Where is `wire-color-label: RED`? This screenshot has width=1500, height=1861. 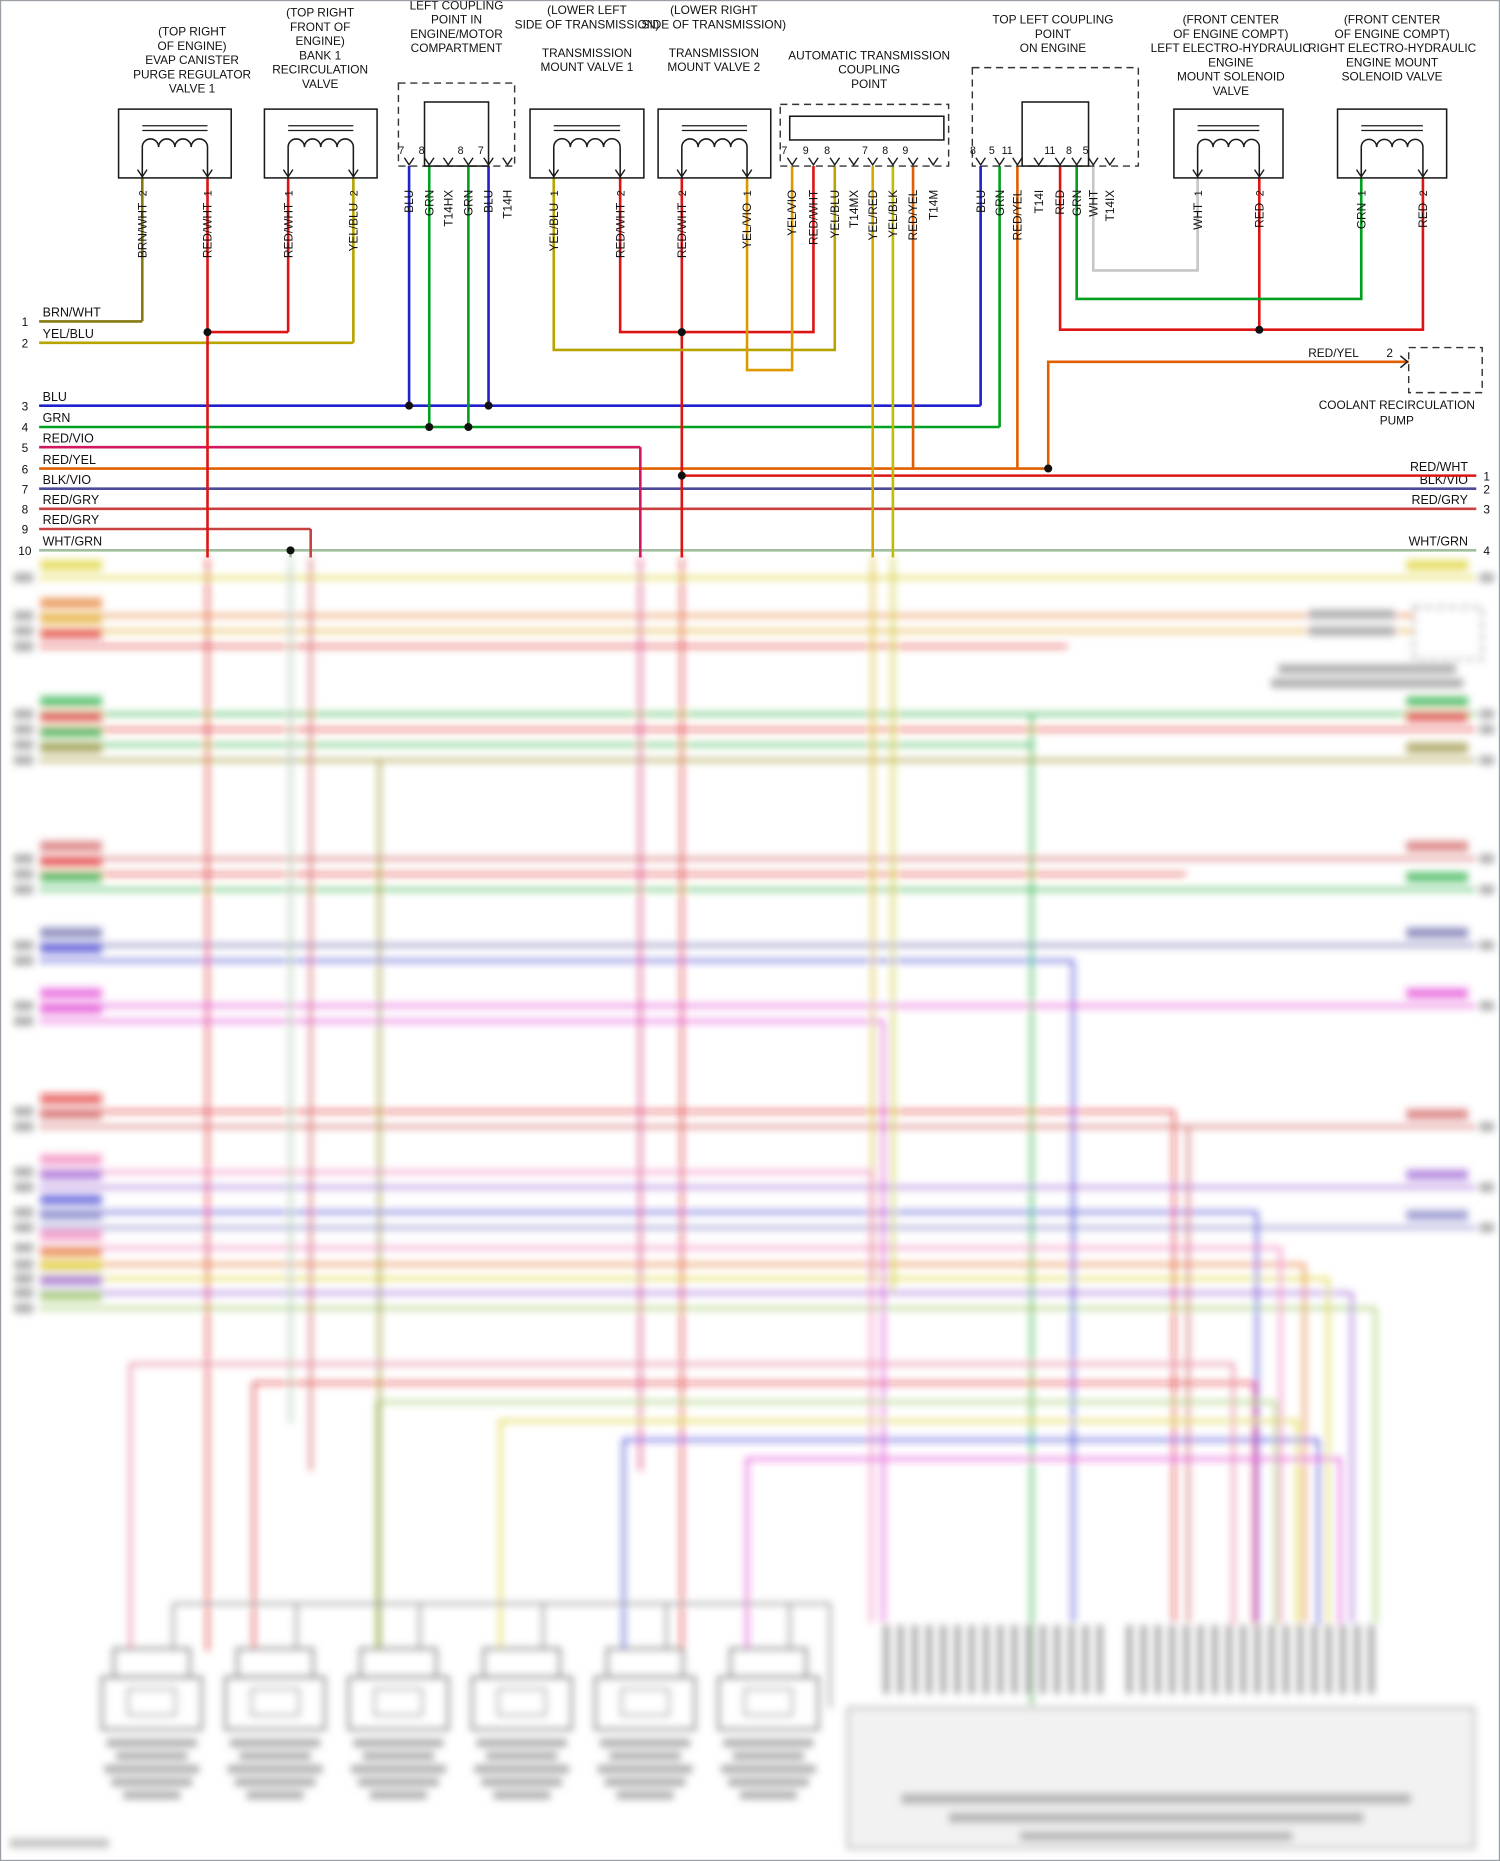
wire-color-label: RED is located at coordinates (1423, 215).